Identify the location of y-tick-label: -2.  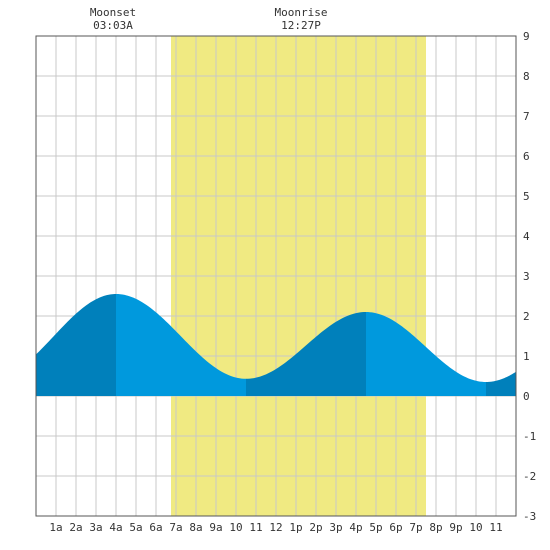
(529, 476).